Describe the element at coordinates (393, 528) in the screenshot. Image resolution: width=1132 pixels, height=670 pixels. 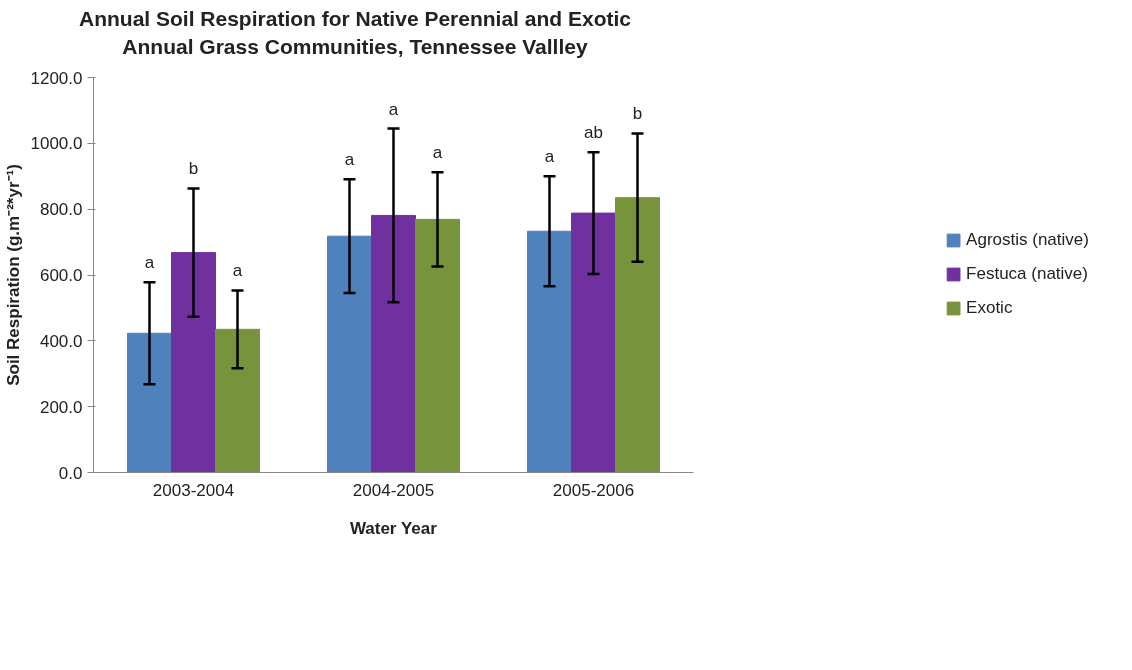
I see `x-axis-title: Water Year` at that location.